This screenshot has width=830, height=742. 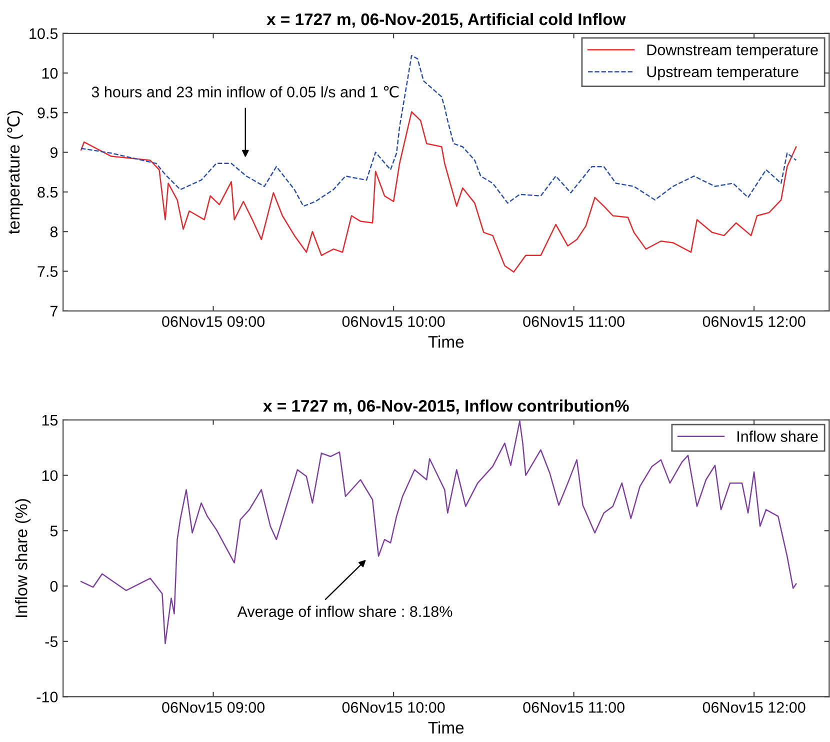 I want to click on y-tick-label: 8, so click(x=54, y=232).